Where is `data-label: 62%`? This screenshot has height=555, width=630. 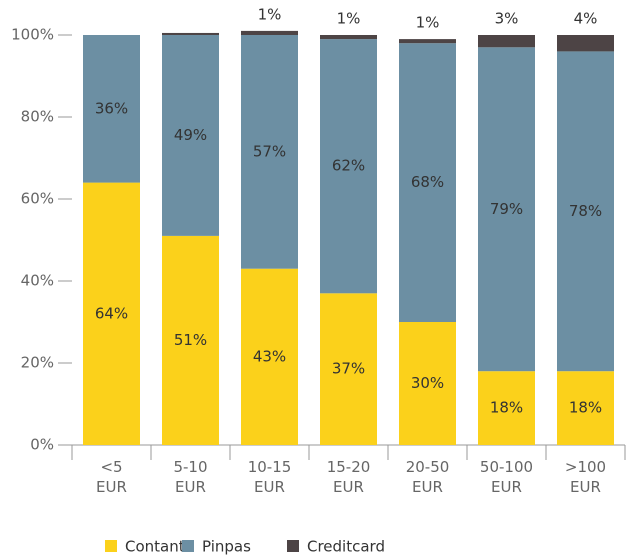
data-label: 62% is located at coordinates (348, 166).